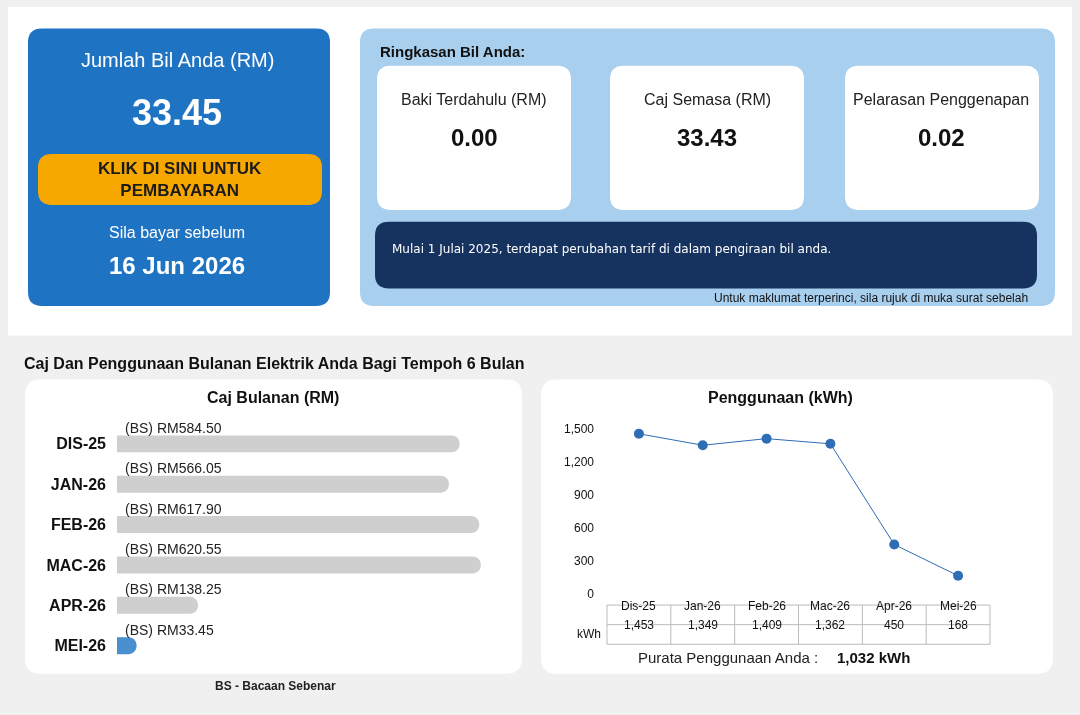 Image resolution: width=1080 pixels, height=715 pixels. Describe the element at coordinates (177, 232) in the screenshot. I see `text: Sila bayar sebelum` at that location.